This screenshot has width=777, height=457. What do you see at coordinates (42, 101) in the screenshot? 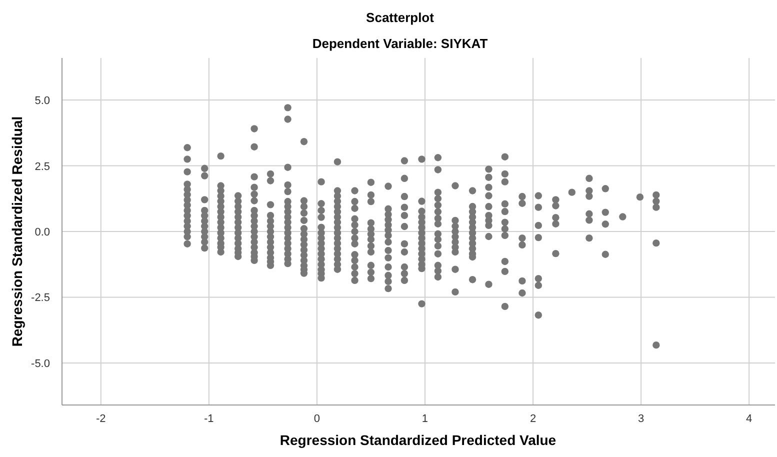
I see `y-tick-label: 5.0` at bounding box center [42, 101].